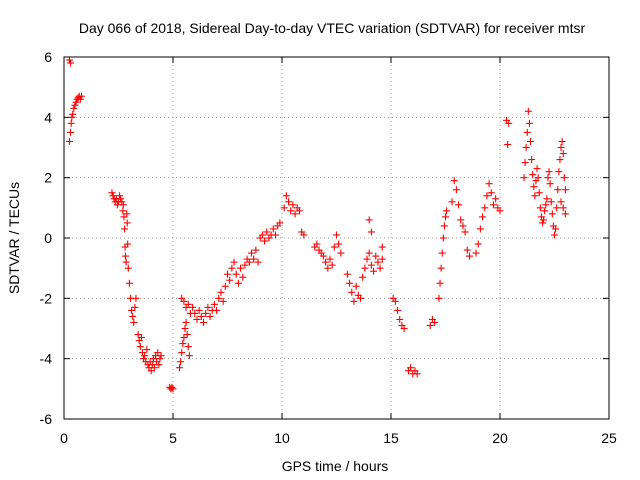 The width and height of the screenshot is (640, 480). Describe the element at coordinates (173, 438) in the screenshot. I see `x-tick-label: 5` at that location.